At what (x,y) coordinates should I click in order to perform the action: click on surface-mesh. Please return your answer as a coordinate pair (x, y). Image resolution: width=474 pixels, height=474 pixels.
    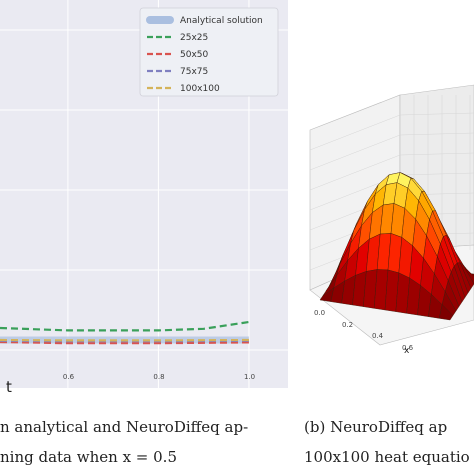
    Looking at the image, I should click on (396, 246).